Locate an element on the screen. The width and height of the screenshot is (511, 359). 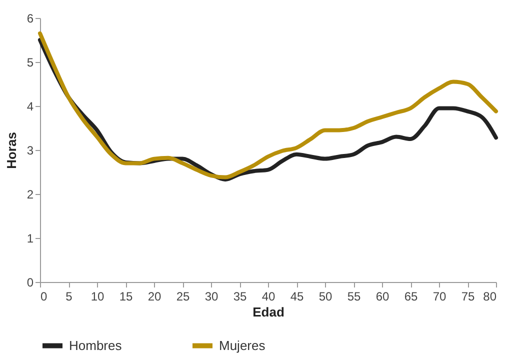
y-tick-label: 5 is located at coordinates (30, 63).